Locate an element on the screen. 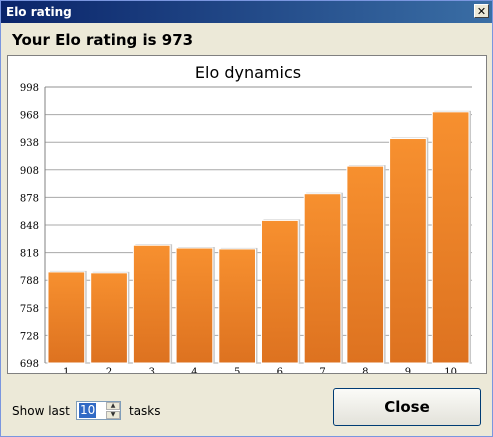 This screenshot has height=437, width=493. y-tick-label: 938 is located at coordinates (29, 143).